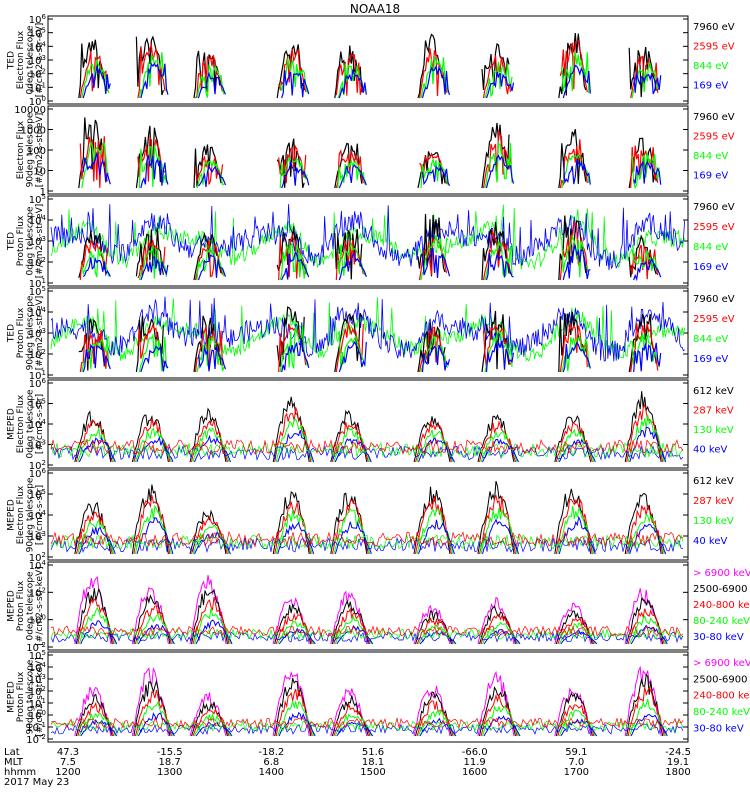  Describe the element at coordinates (713, 411) in the screenshot. I see `legend-entry: 287 keV` at that location.